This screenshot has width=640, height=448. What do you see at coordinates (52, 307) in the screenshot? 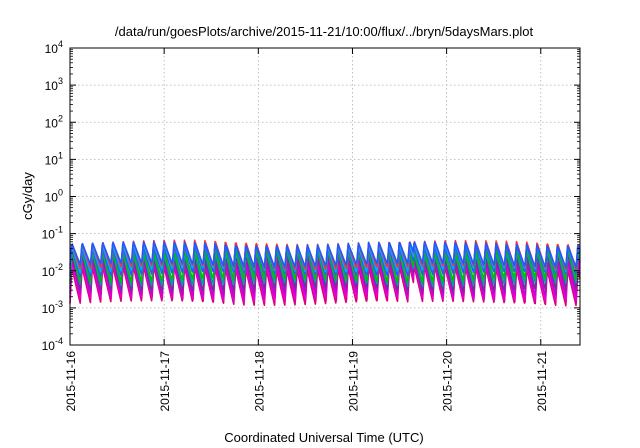
I see `y-tick-label: 10⁻³` at bounding box center [52, 307].